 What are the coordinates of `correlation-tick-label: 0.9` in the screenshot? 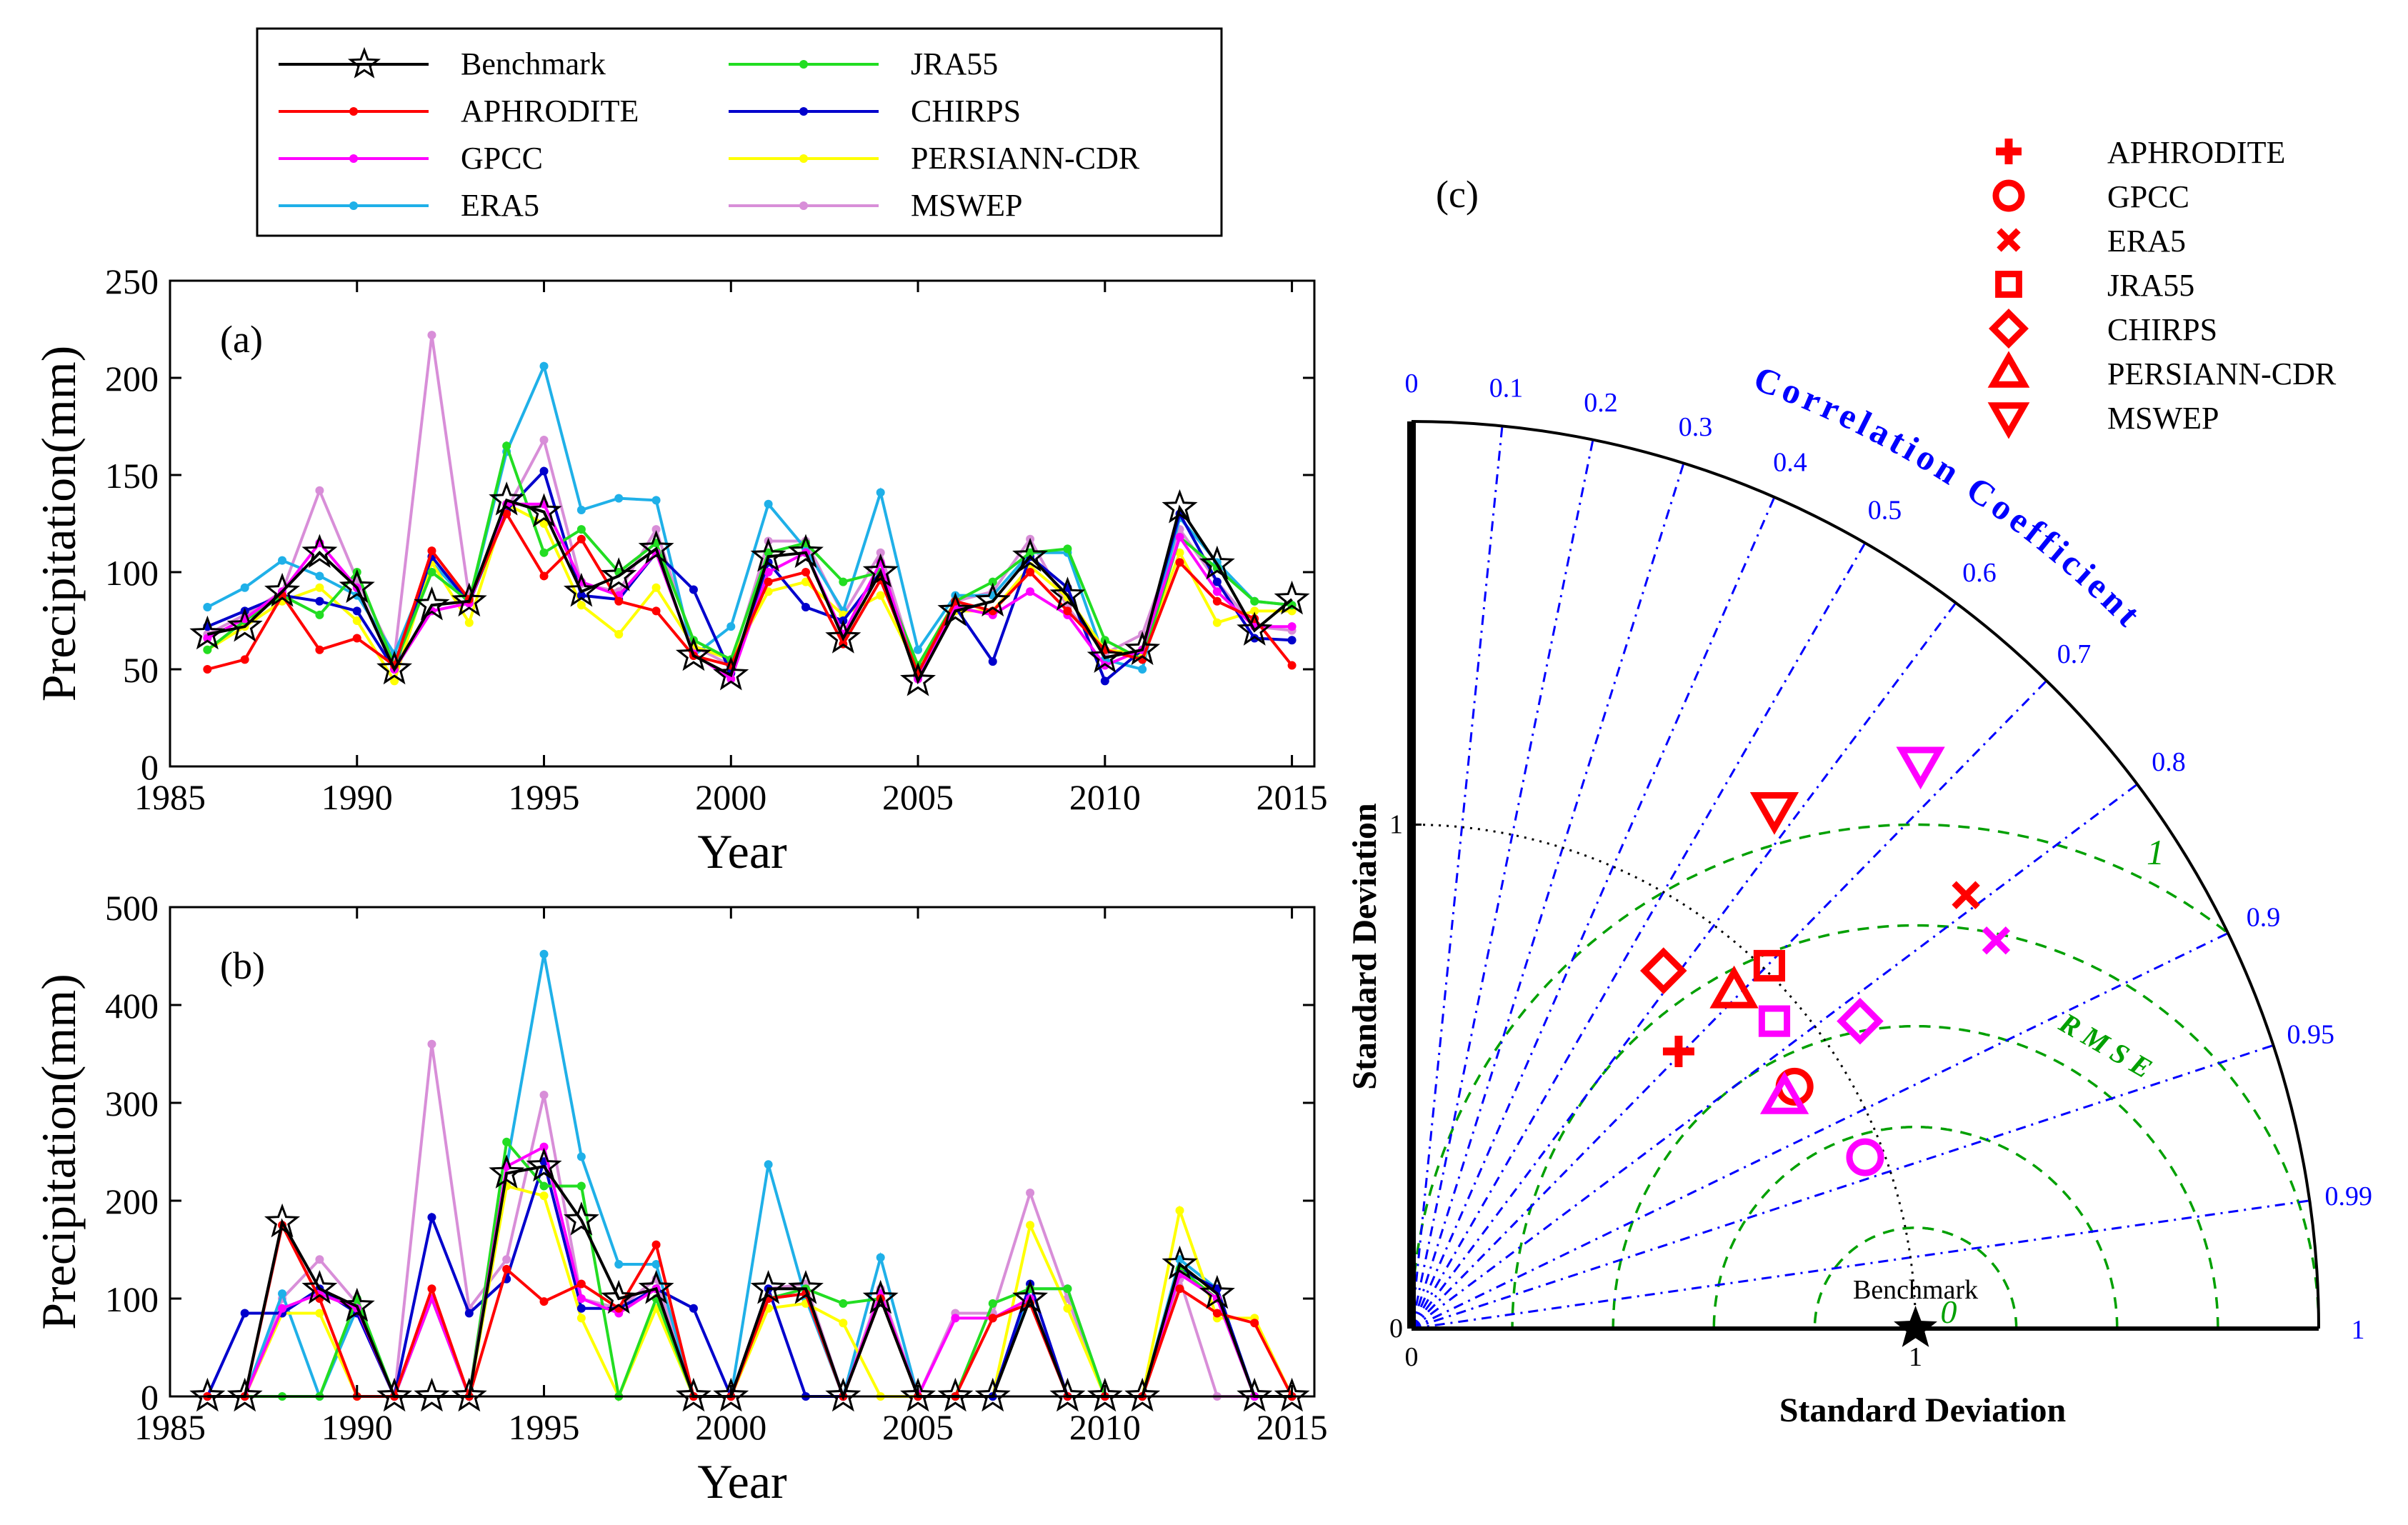 It's located at (2264, 917).